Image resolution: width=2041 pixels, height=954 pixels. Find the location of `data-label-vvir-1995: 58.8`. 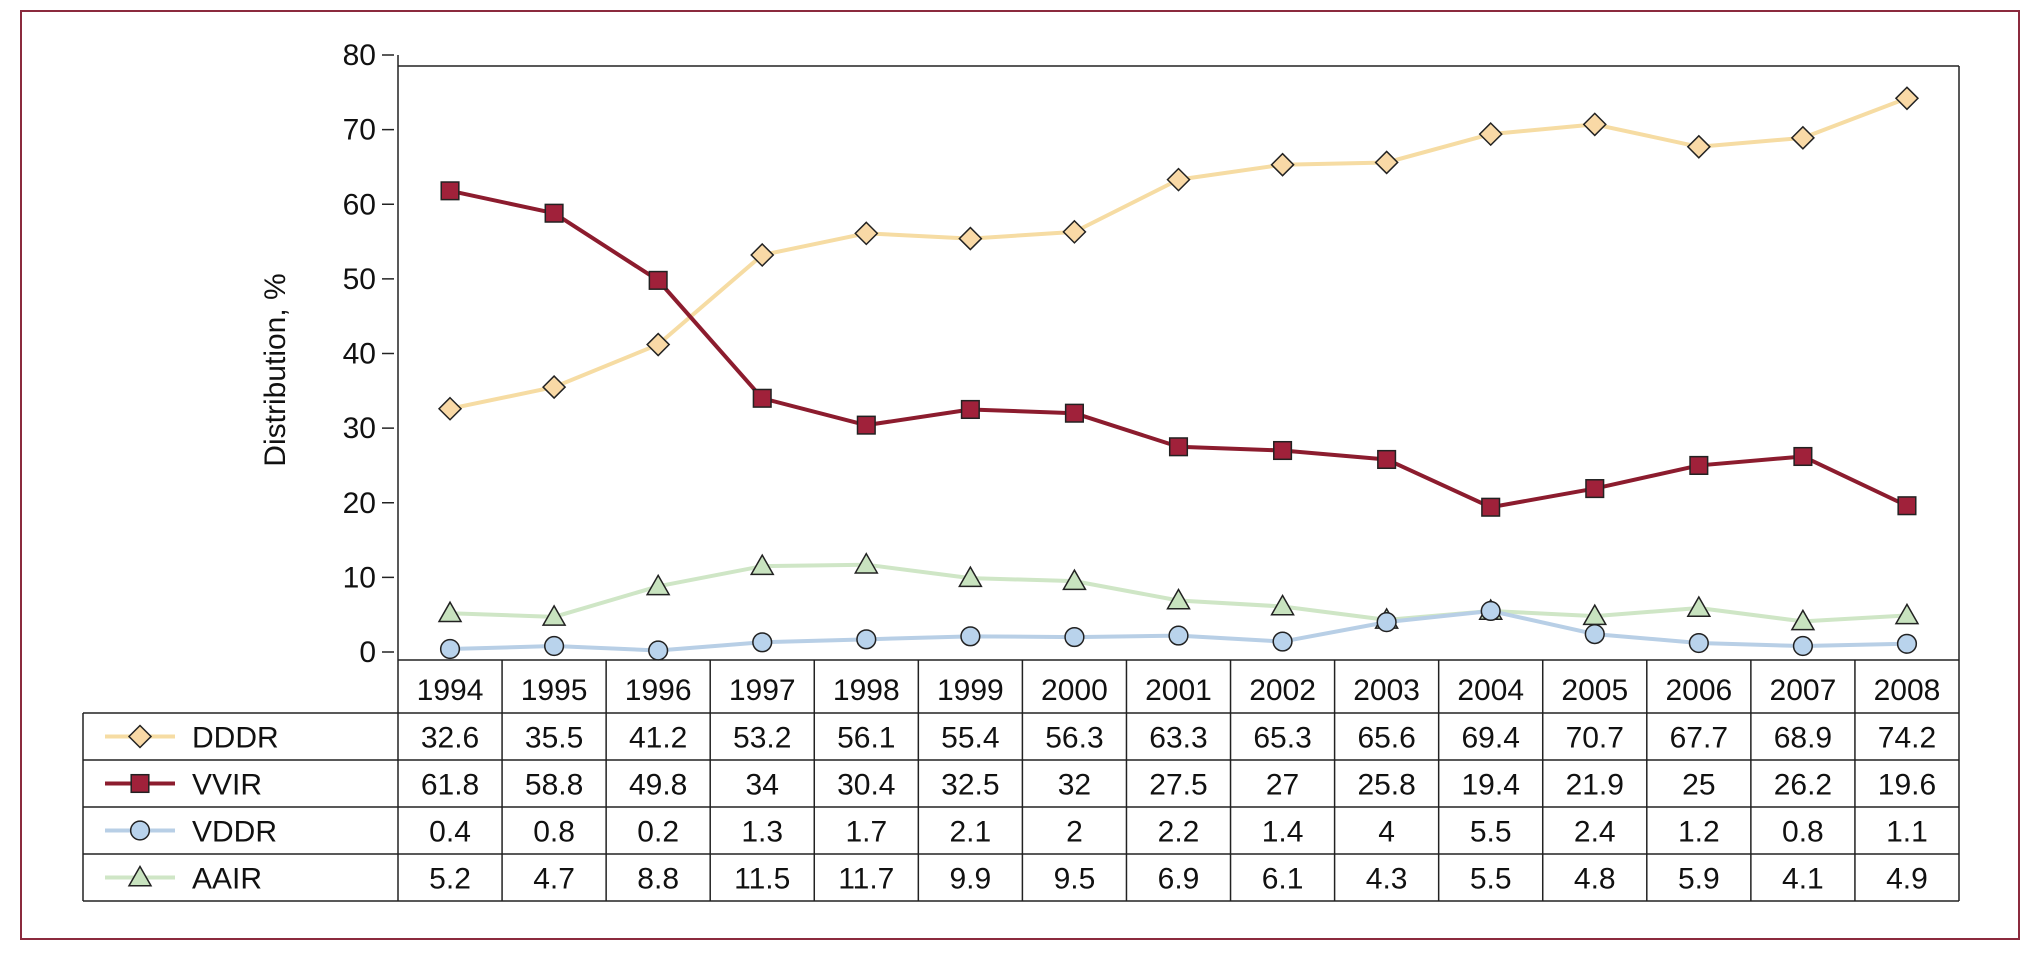

data-label-vvir-1995: 58.8 is located at coordinates (554, 785).